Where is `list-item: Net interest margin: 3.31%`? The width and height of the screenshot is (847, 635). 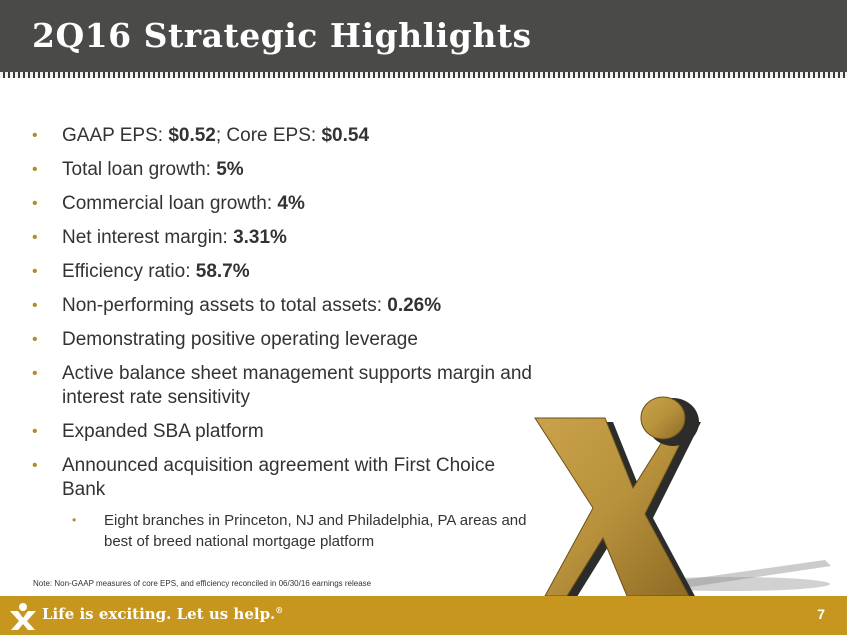
list-item: Net interest margin: 3.31% is located at coordinates (282, 238).